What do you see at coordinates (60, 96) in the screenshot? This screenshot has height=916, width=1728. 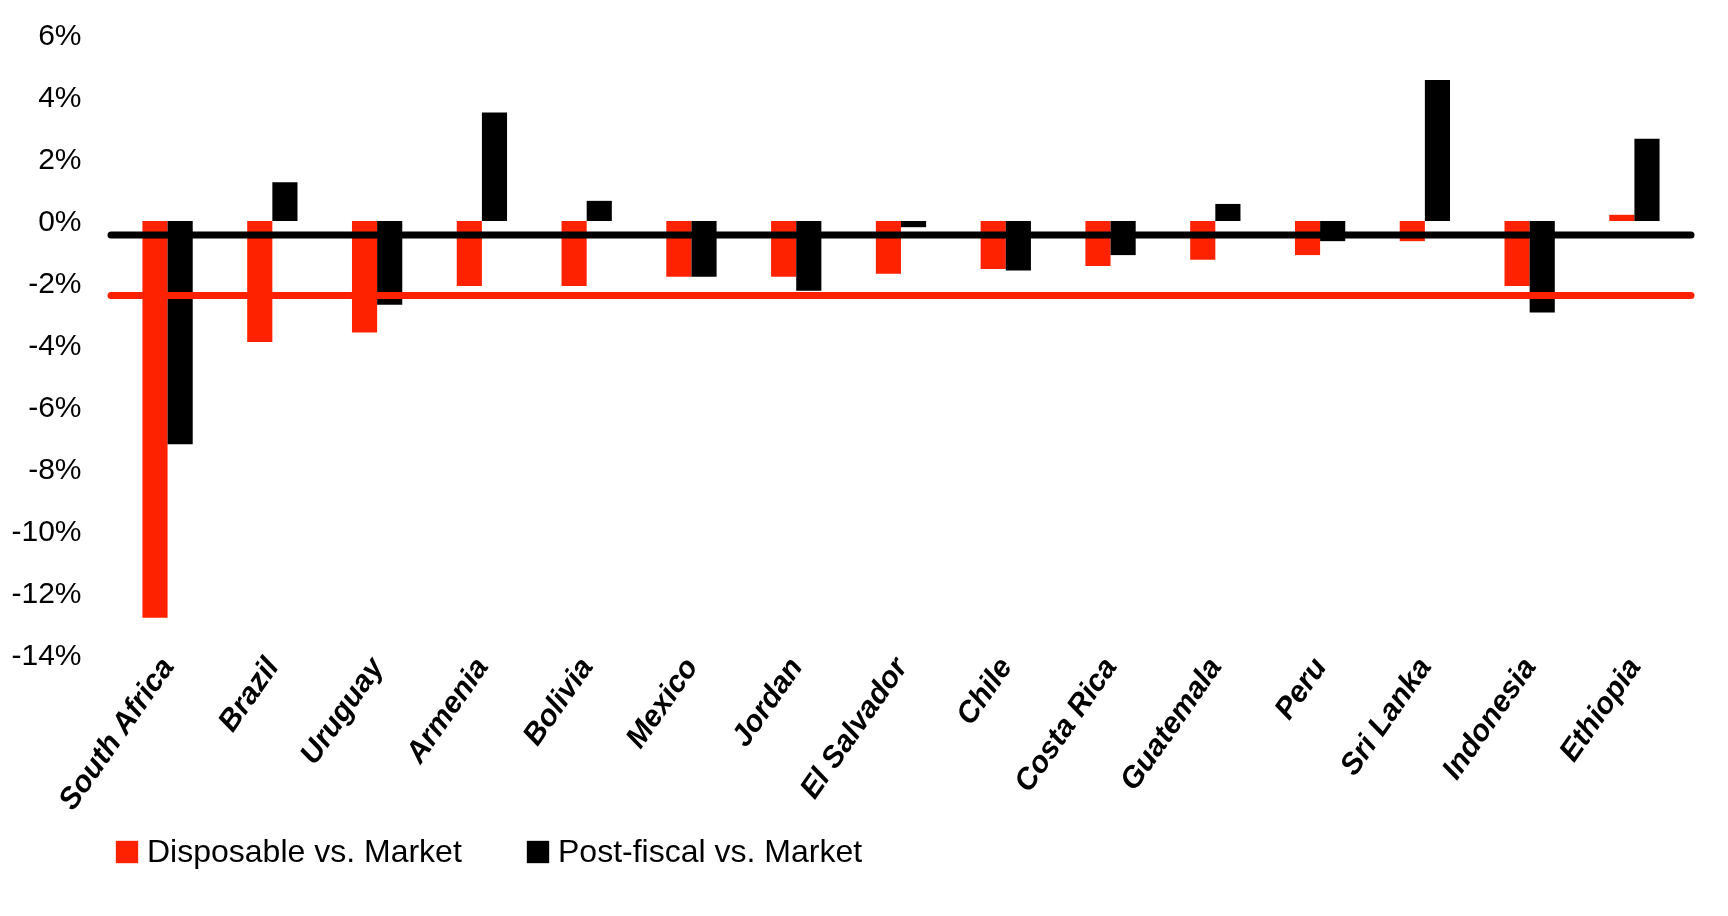 I see `y-tick-label: 4%` at bounding box center [60, 96].